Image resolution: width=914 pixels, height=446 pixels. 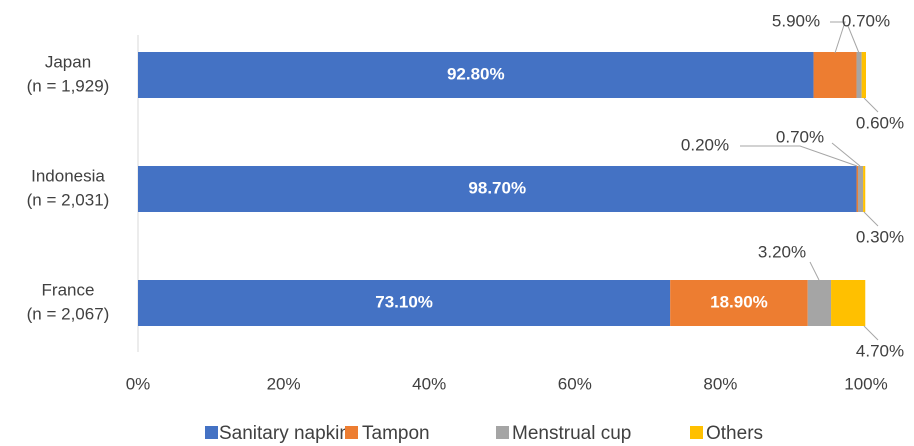 What do you see at coordinates (782, 251) in the screenshot?
I see `data-label: 3.20%` at bounding box center [782, 251].